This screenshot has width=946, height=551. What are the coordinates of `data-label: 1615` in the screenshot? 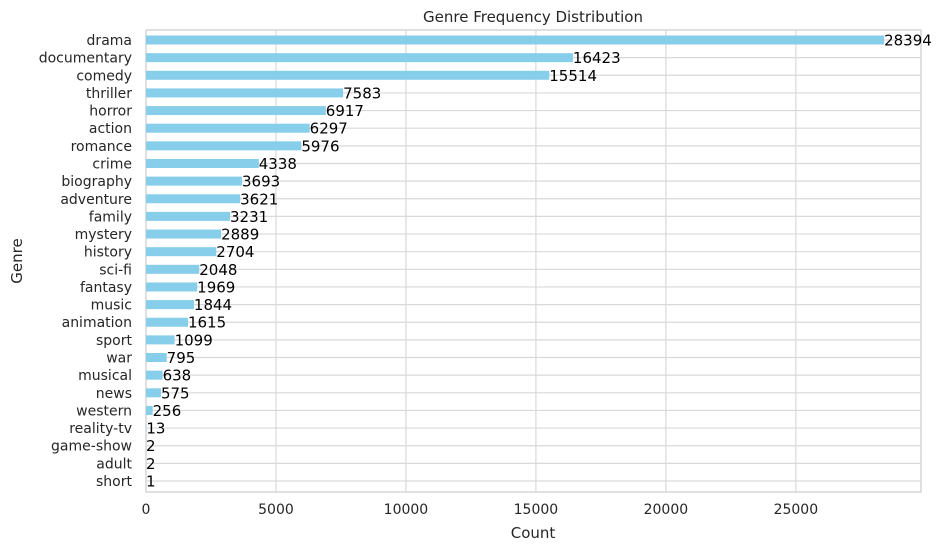 It's located at (207, 323).